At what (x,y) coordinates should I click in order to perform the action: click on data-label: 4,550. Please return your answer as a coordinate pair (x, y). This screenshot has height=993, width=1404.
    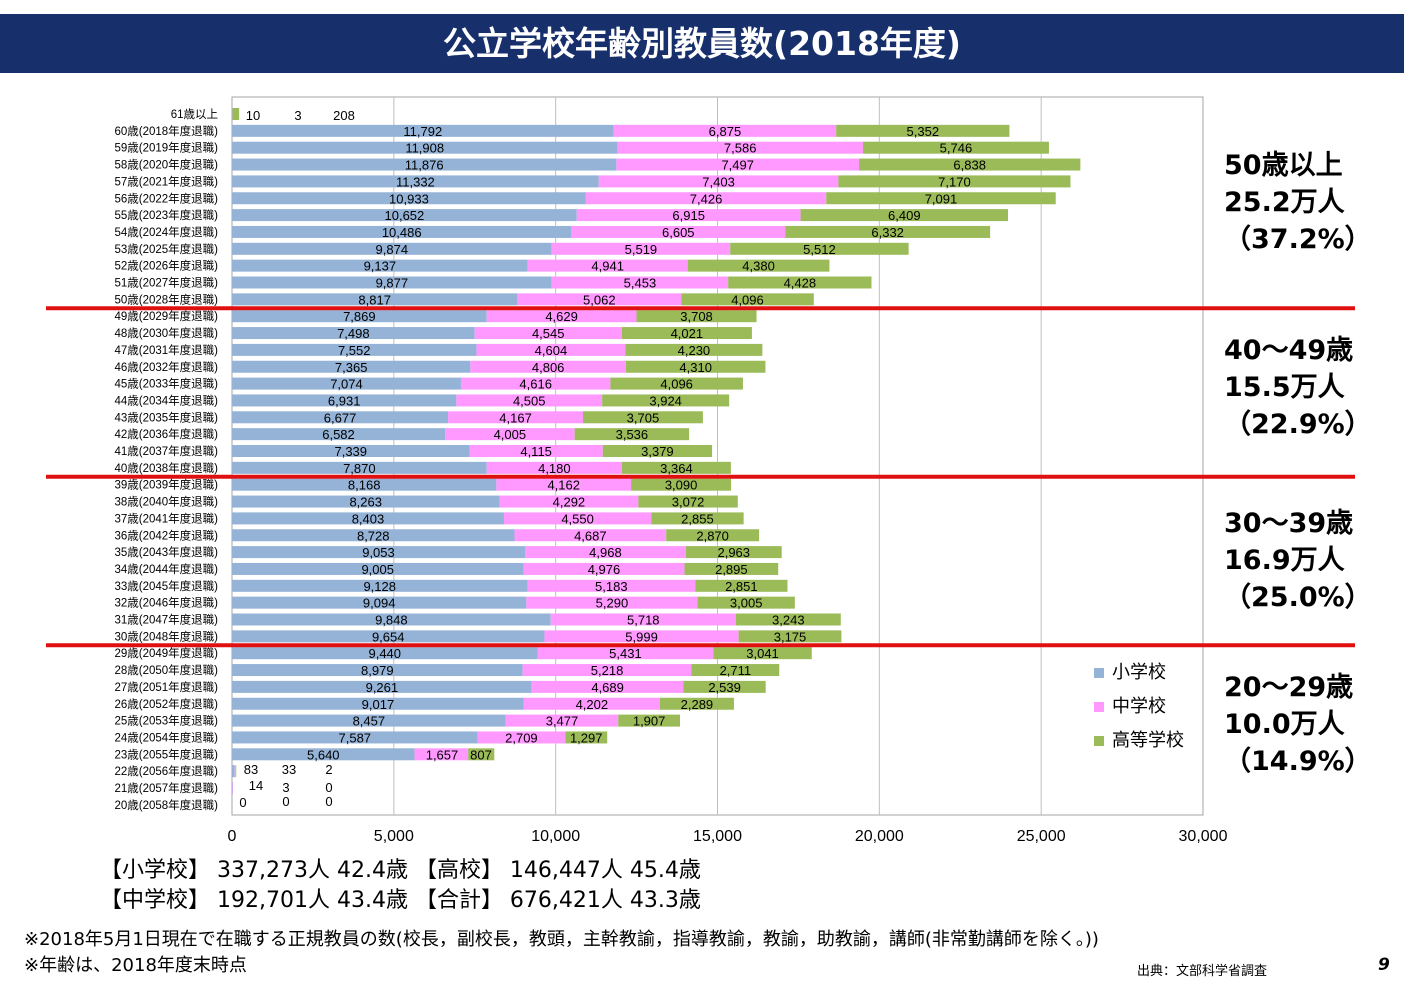
    Looking at the image, I should click on (577, 518).